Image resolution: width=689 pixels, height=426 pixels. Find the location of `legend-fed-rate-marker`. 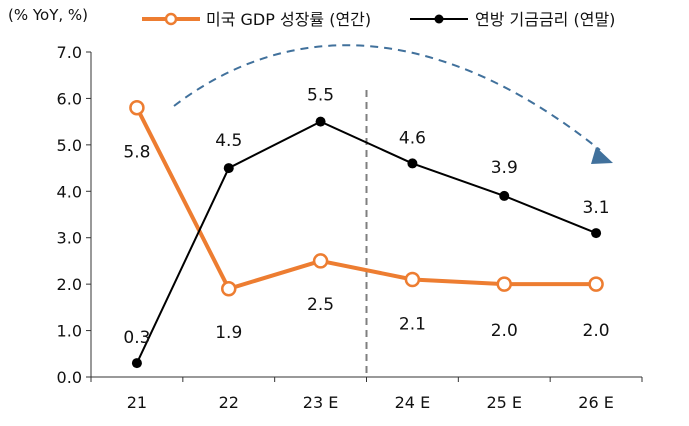

legend-fed-rate-marker is located at coordinates (439, 19).